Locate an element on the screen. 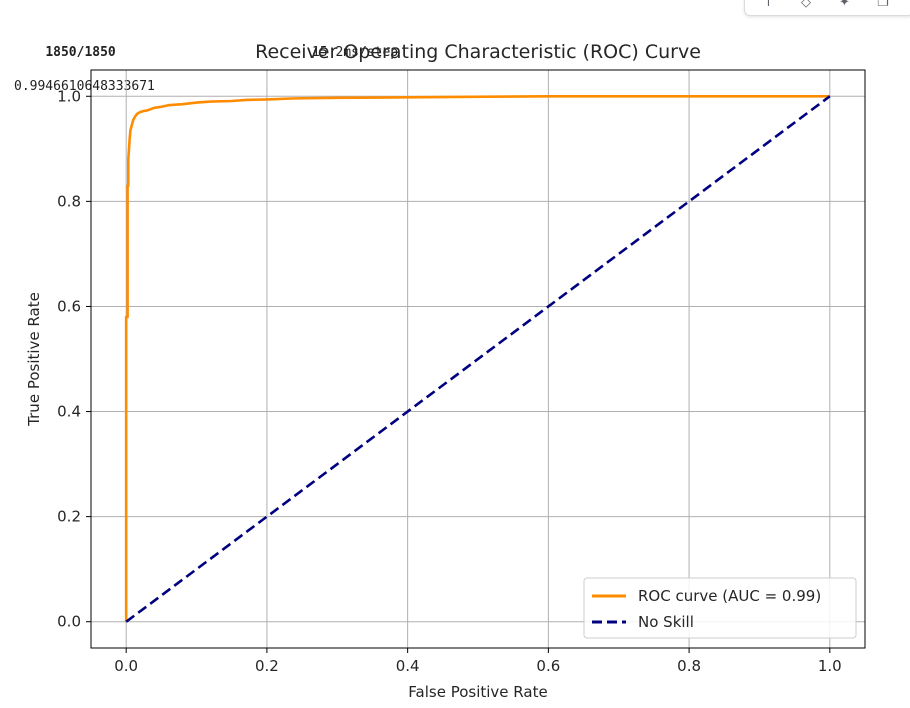 This screenshot has width=910, height=708. arrow-up-icon: ↑ is located at coordinates (768, 5).